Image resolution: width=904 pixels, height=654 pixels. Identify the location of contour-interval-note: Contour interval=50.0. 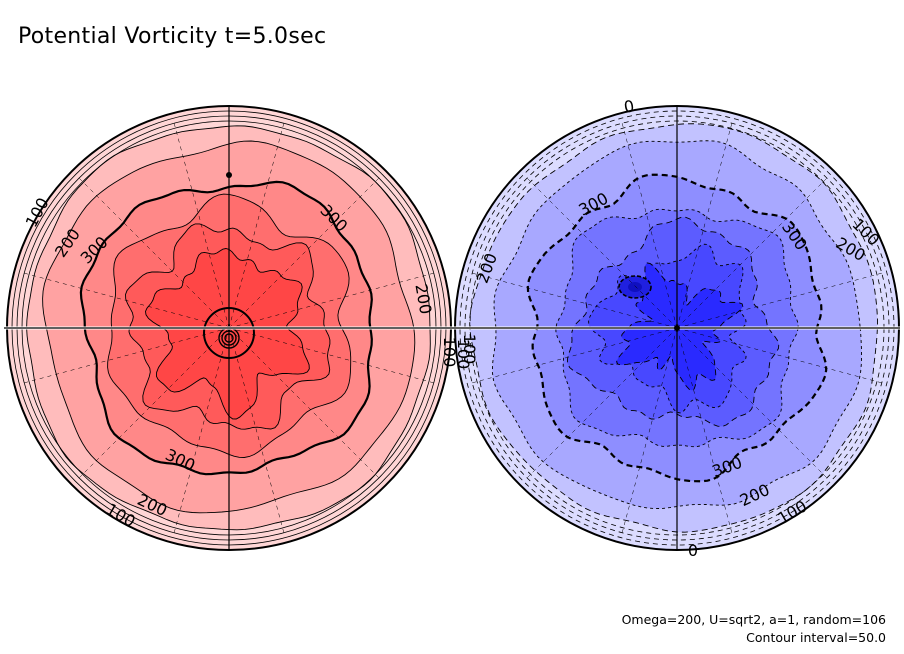
(816, 637).